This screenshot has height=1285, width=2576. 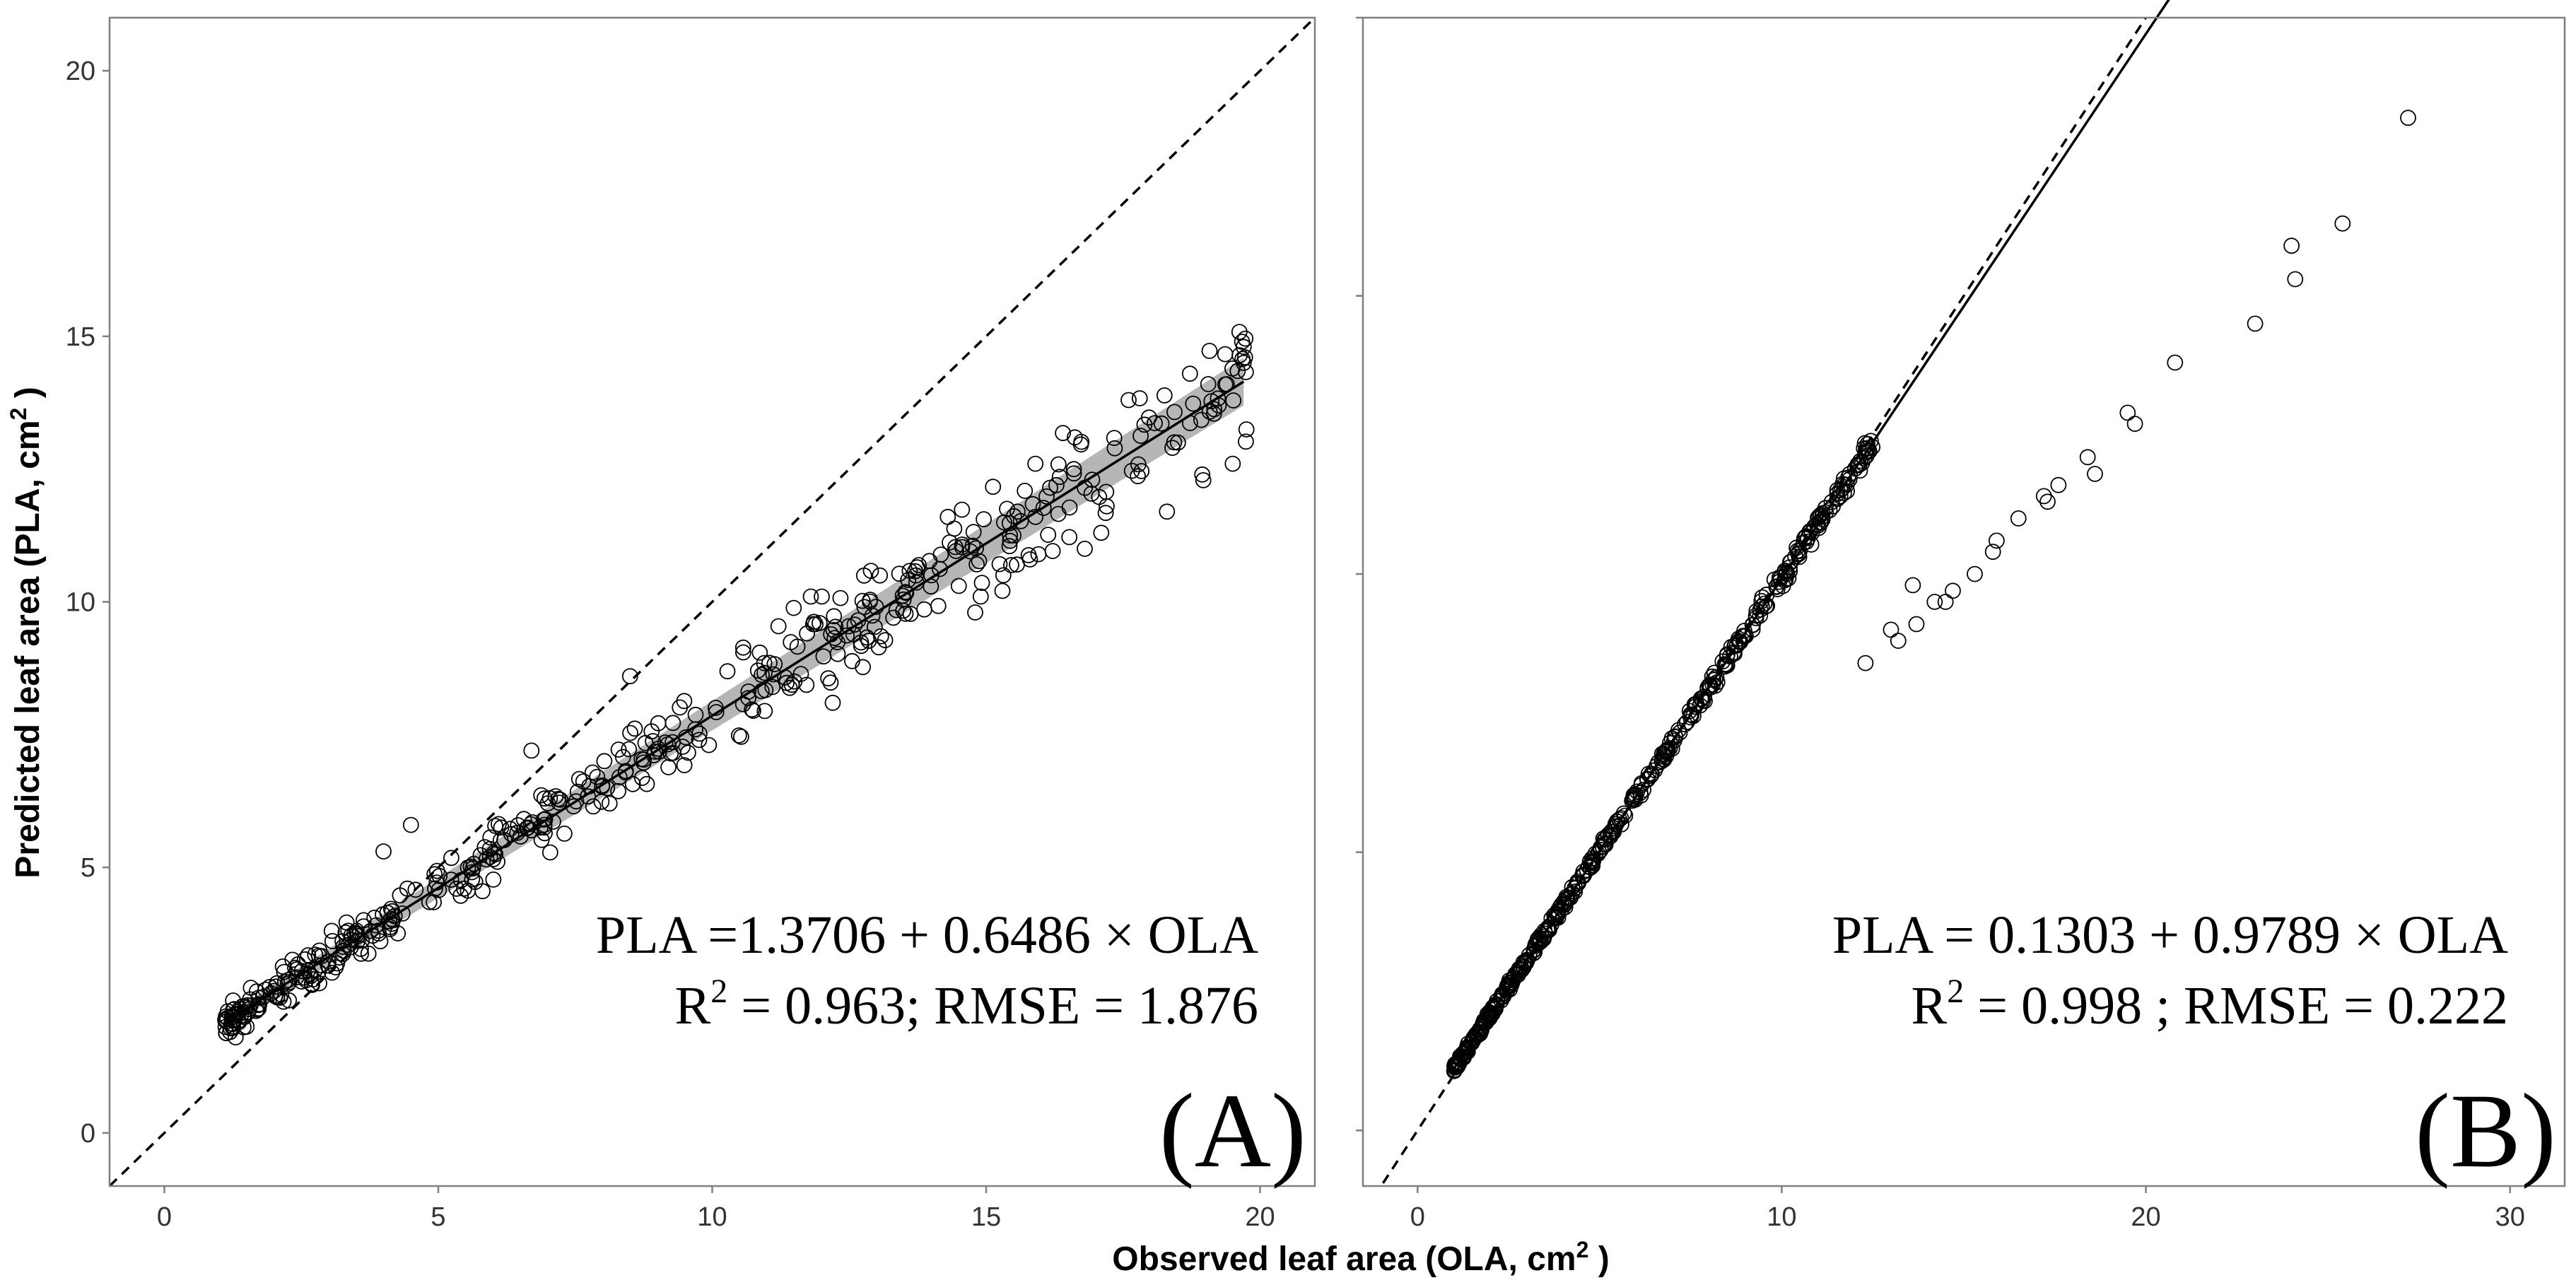 I want to click on x-axis-label-sup: 2, so click(x=1582, y=1249).